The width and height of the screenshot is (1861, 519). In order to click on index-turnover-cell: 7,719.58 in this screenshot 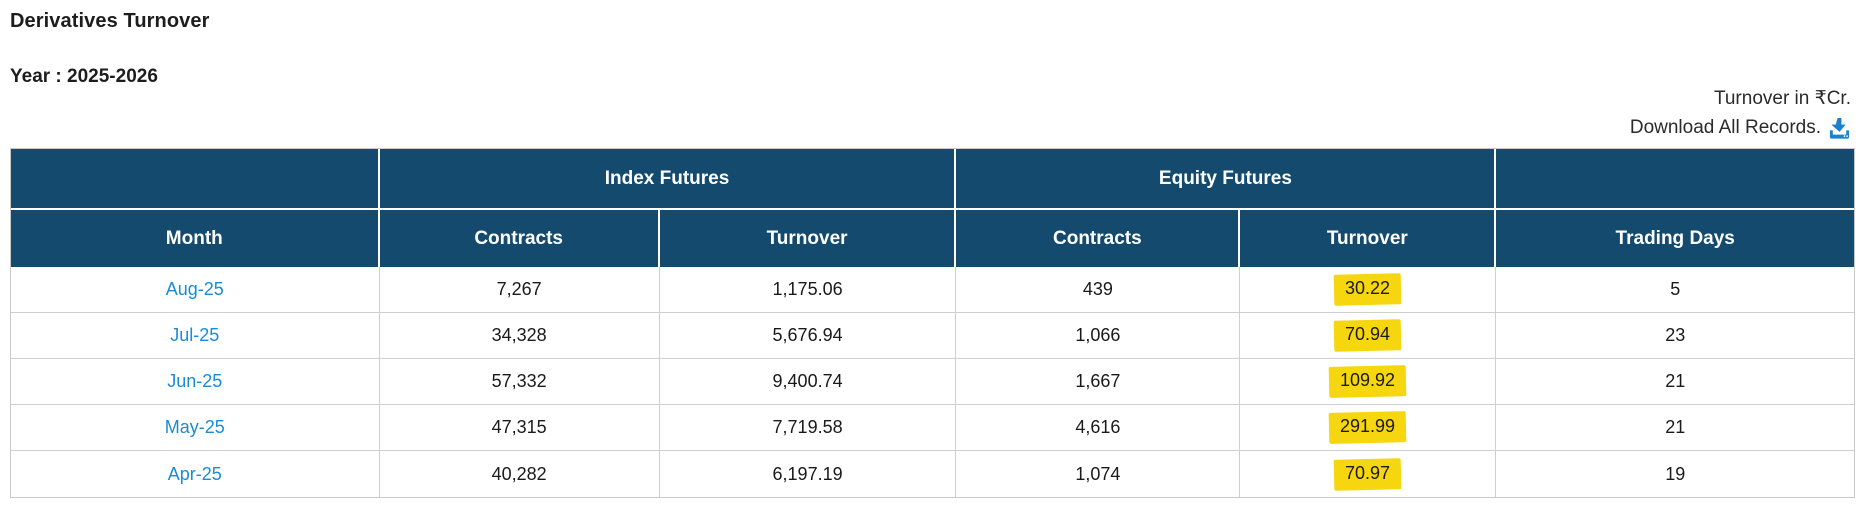, I will do `click(808, 428)`.